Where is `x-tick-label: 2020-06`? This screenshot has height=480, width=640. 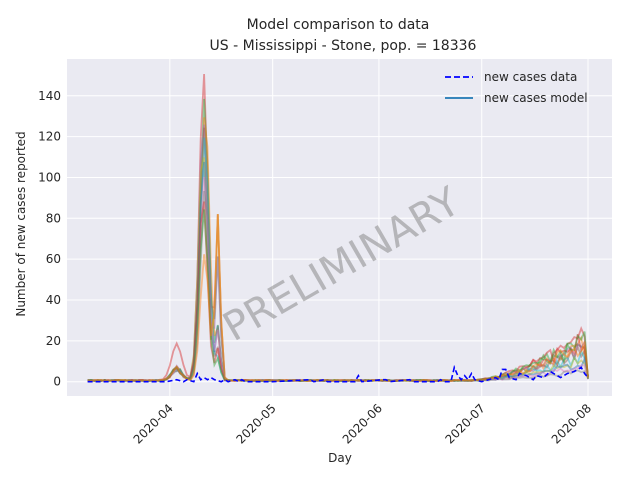 x-tick-label: 2020-06 is located at coordinates (362, 423).